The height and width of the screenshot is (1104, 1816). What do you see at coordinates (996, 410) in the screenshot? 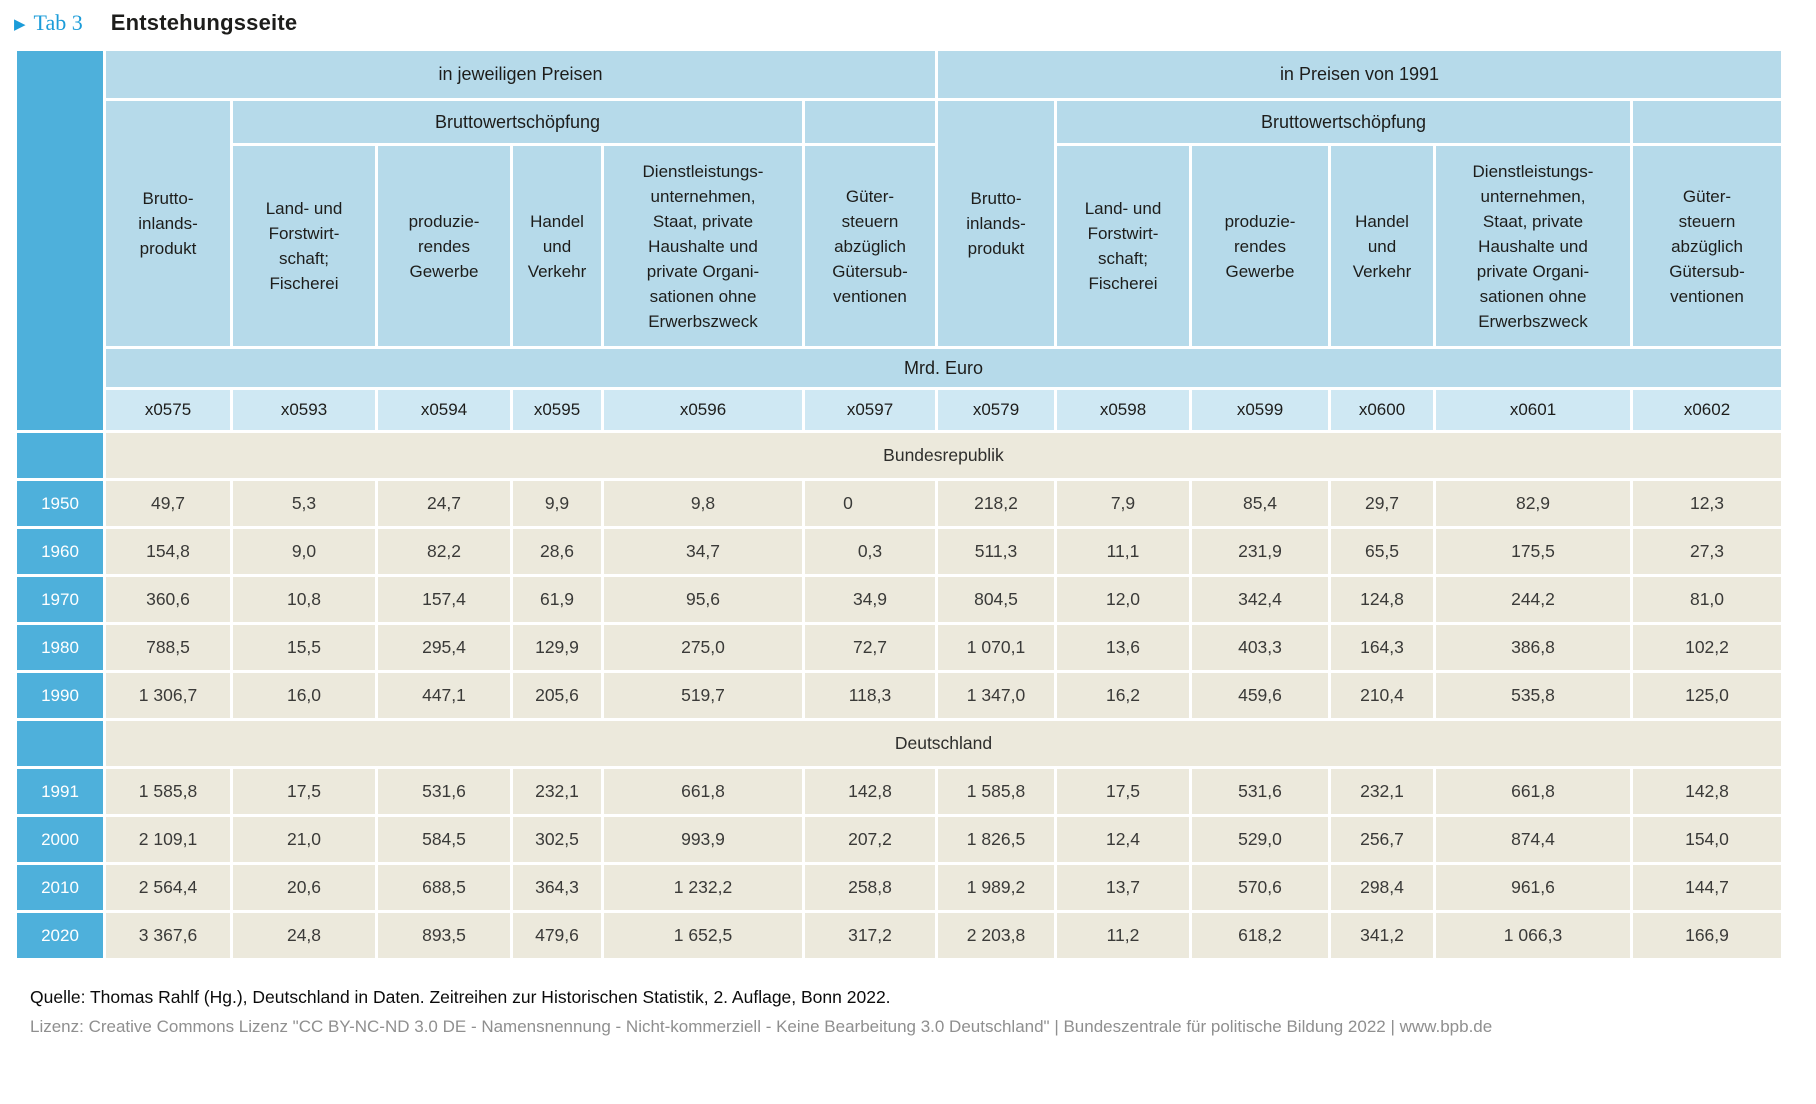
I see `series-code: x0579` at bounding box center [996, 410].